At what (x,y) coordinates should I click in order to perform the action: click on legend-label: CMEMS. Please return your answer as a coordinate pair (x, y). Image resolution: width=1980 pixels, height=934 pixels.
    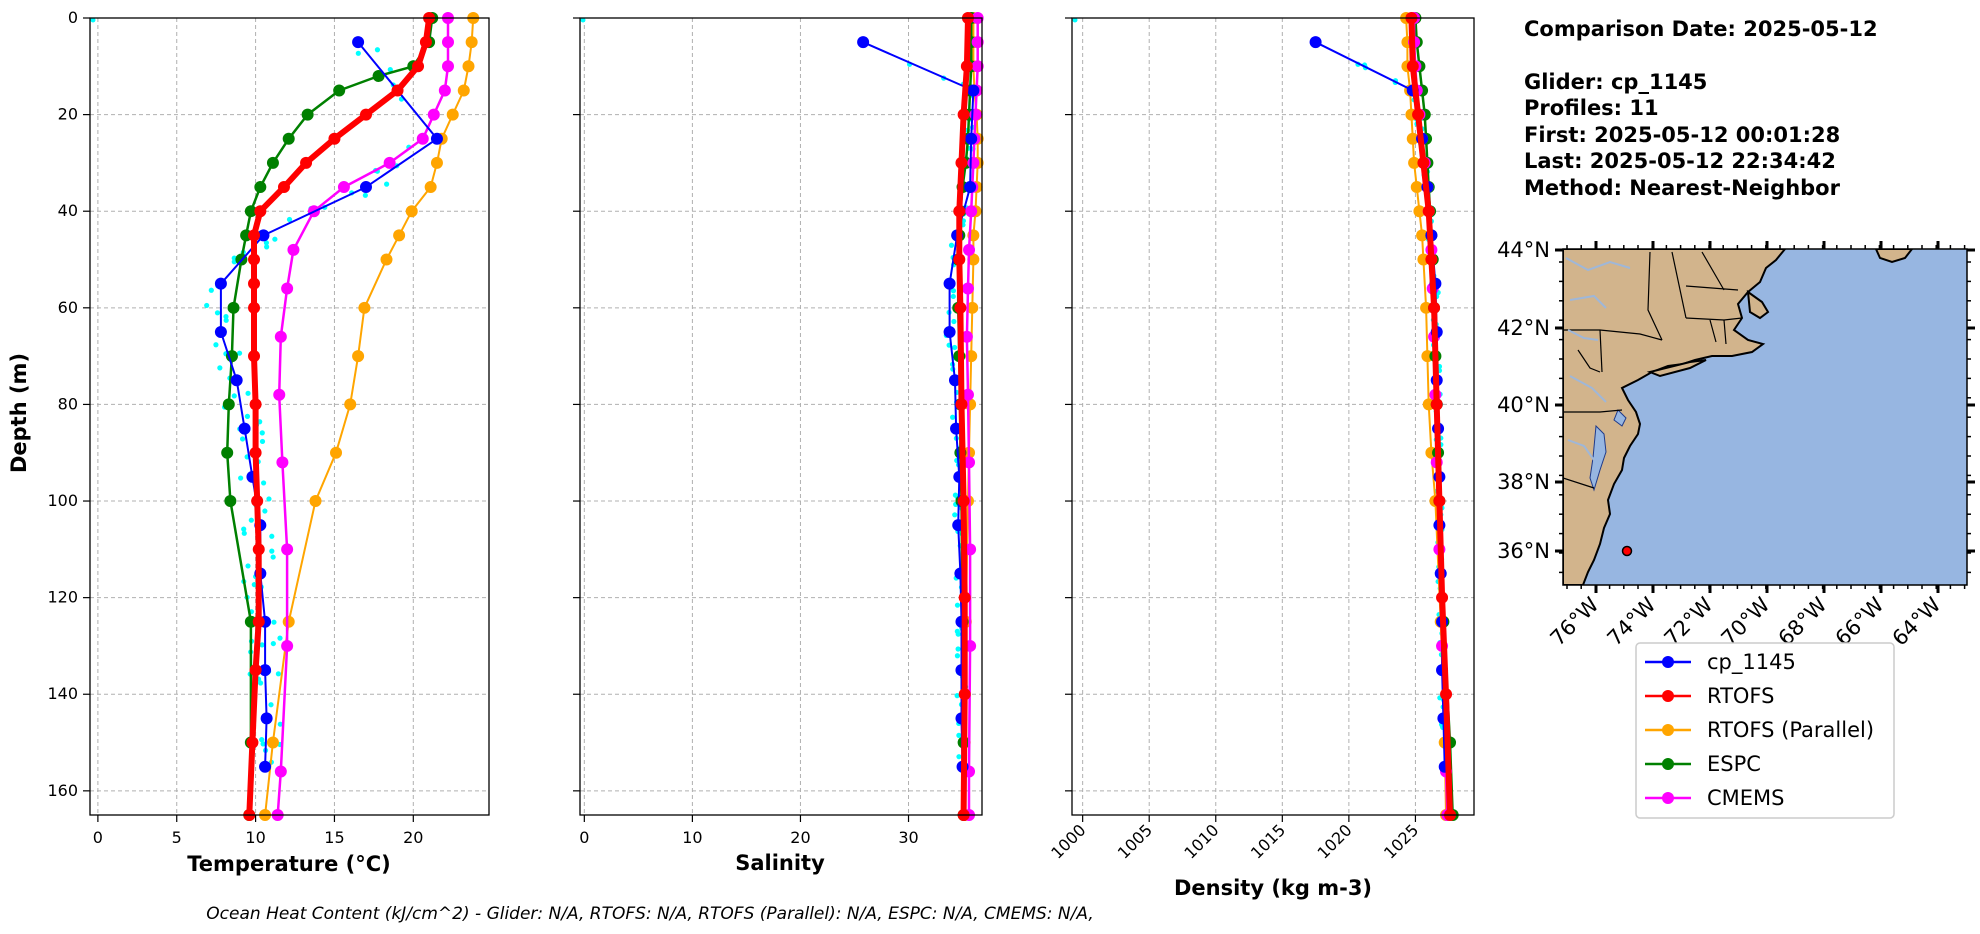
    Looking at the image, I should click on (1746, 798).